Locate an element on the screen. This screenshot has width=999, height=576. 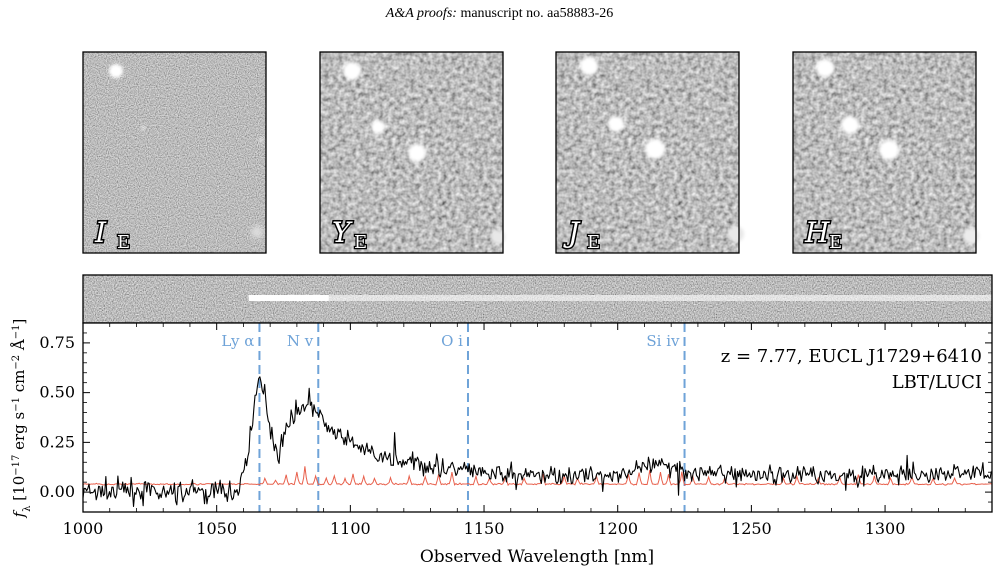
x-tick-label: 1200 is located at coordinates (617, 528).